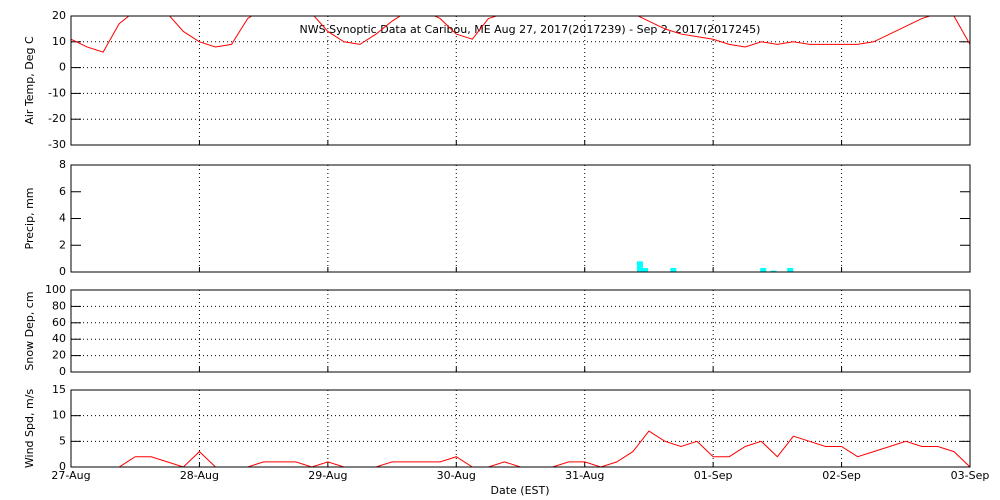  Describe the element at coordinates (456, 475) in the screenshot. I see `x-tick-label: 30-Aug` at that location.